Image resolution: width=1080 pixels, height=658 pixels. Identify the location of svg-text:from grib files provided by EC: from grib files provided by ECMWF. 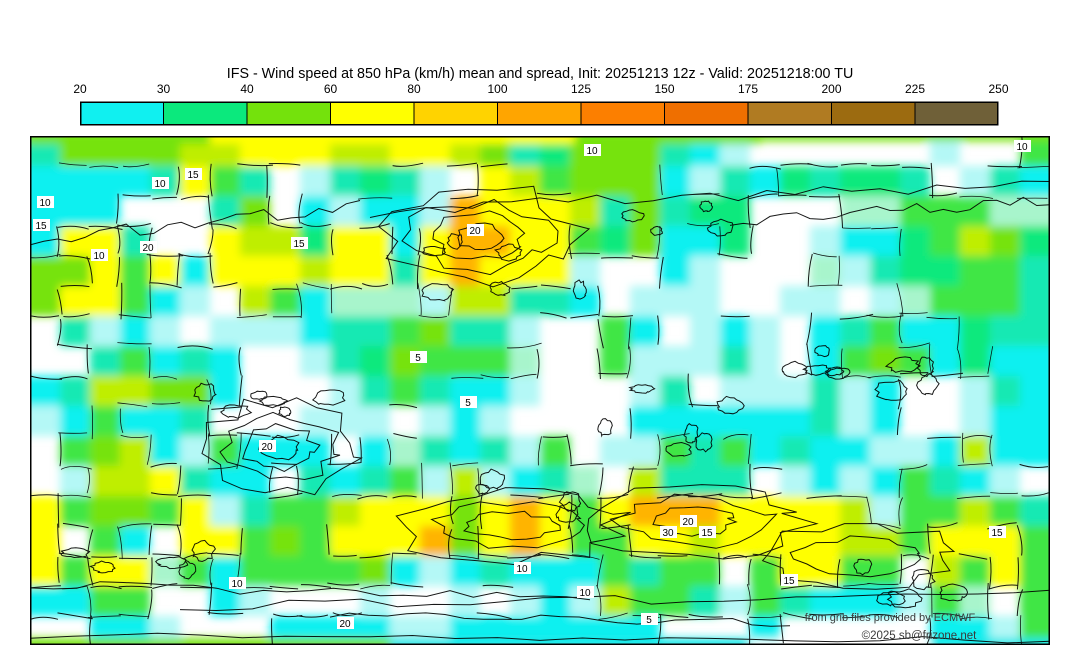
(890, 618).